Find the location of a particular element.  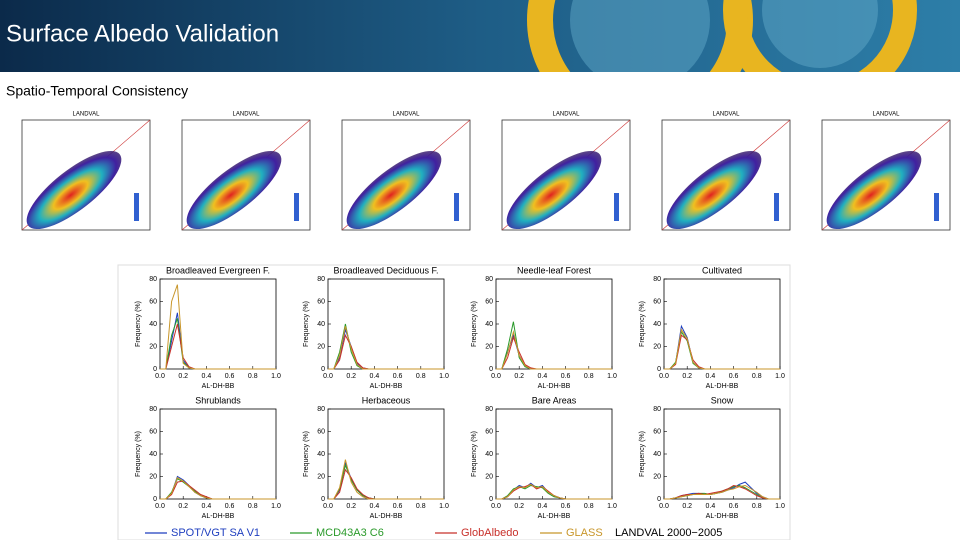

chart-title: Bare Areas is located at coordinates (554, 400).